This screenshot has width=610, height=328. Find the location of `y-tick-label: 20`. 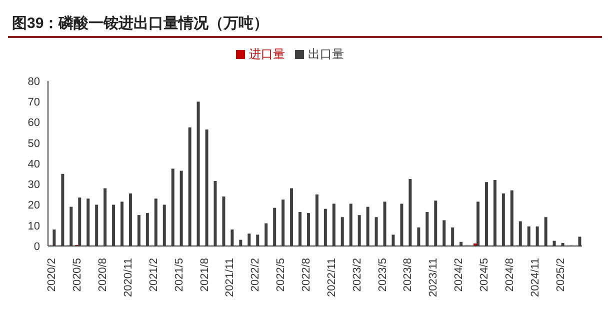

y-tick-label: 20 is located at coordinates (34, 206).